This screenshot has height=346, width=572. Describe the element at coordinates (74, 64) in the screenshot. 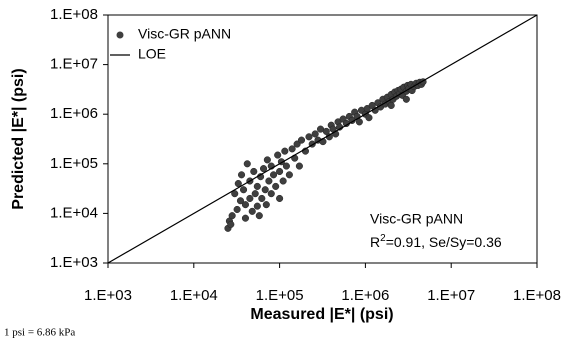

I see `y-tick-label: 1.E+07` at that location.